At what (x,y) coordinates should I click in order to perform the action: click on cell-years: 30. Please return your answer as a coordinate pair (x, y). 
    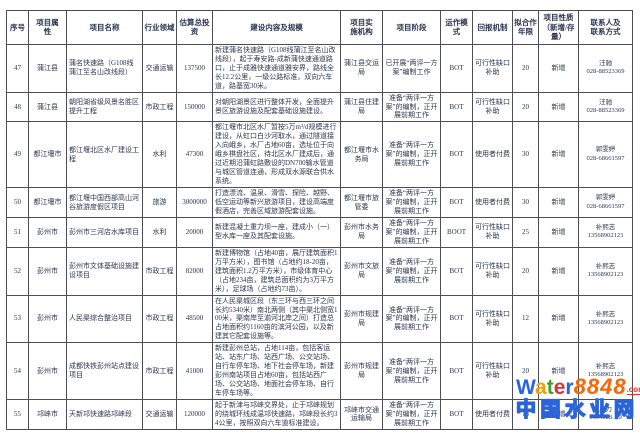
    Looking at the image, I should click on (525, 155).